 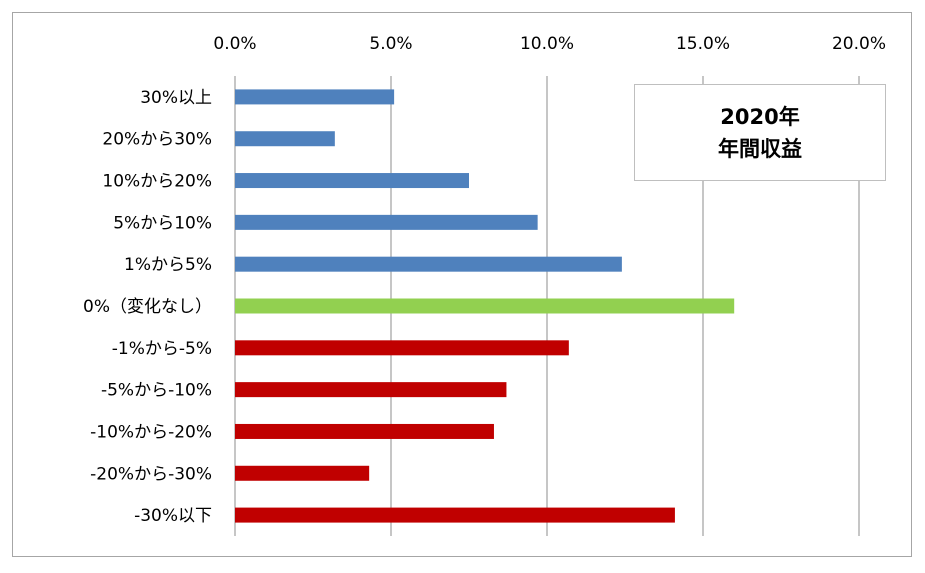 What do you see at coordinates (157, 140) in the screenshot?
I see `category-label: 20%から30%` at bounding box center [157, 140].